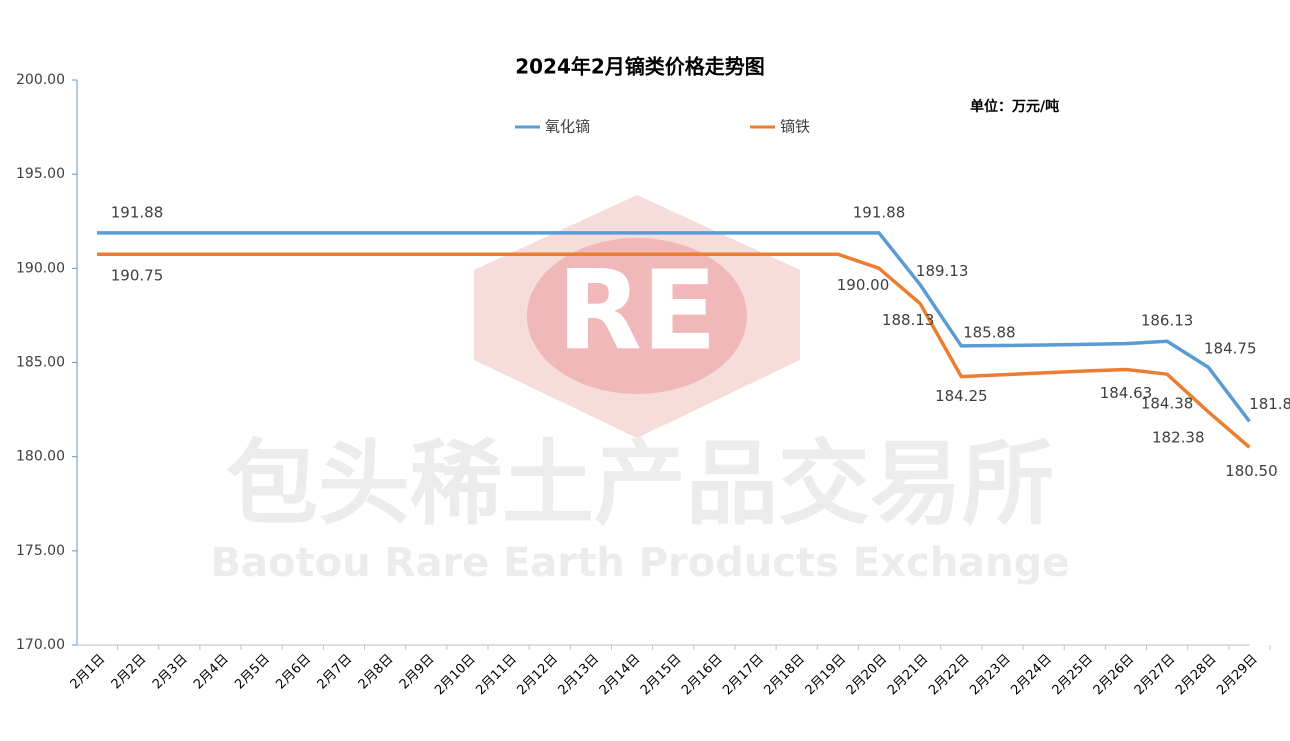 This screenshot has width=1290, height=741. What do you see at coordinates (40, 268) in the screenshot?
I see `y-tick-label: 190.00` at bounding box center [40, 268].